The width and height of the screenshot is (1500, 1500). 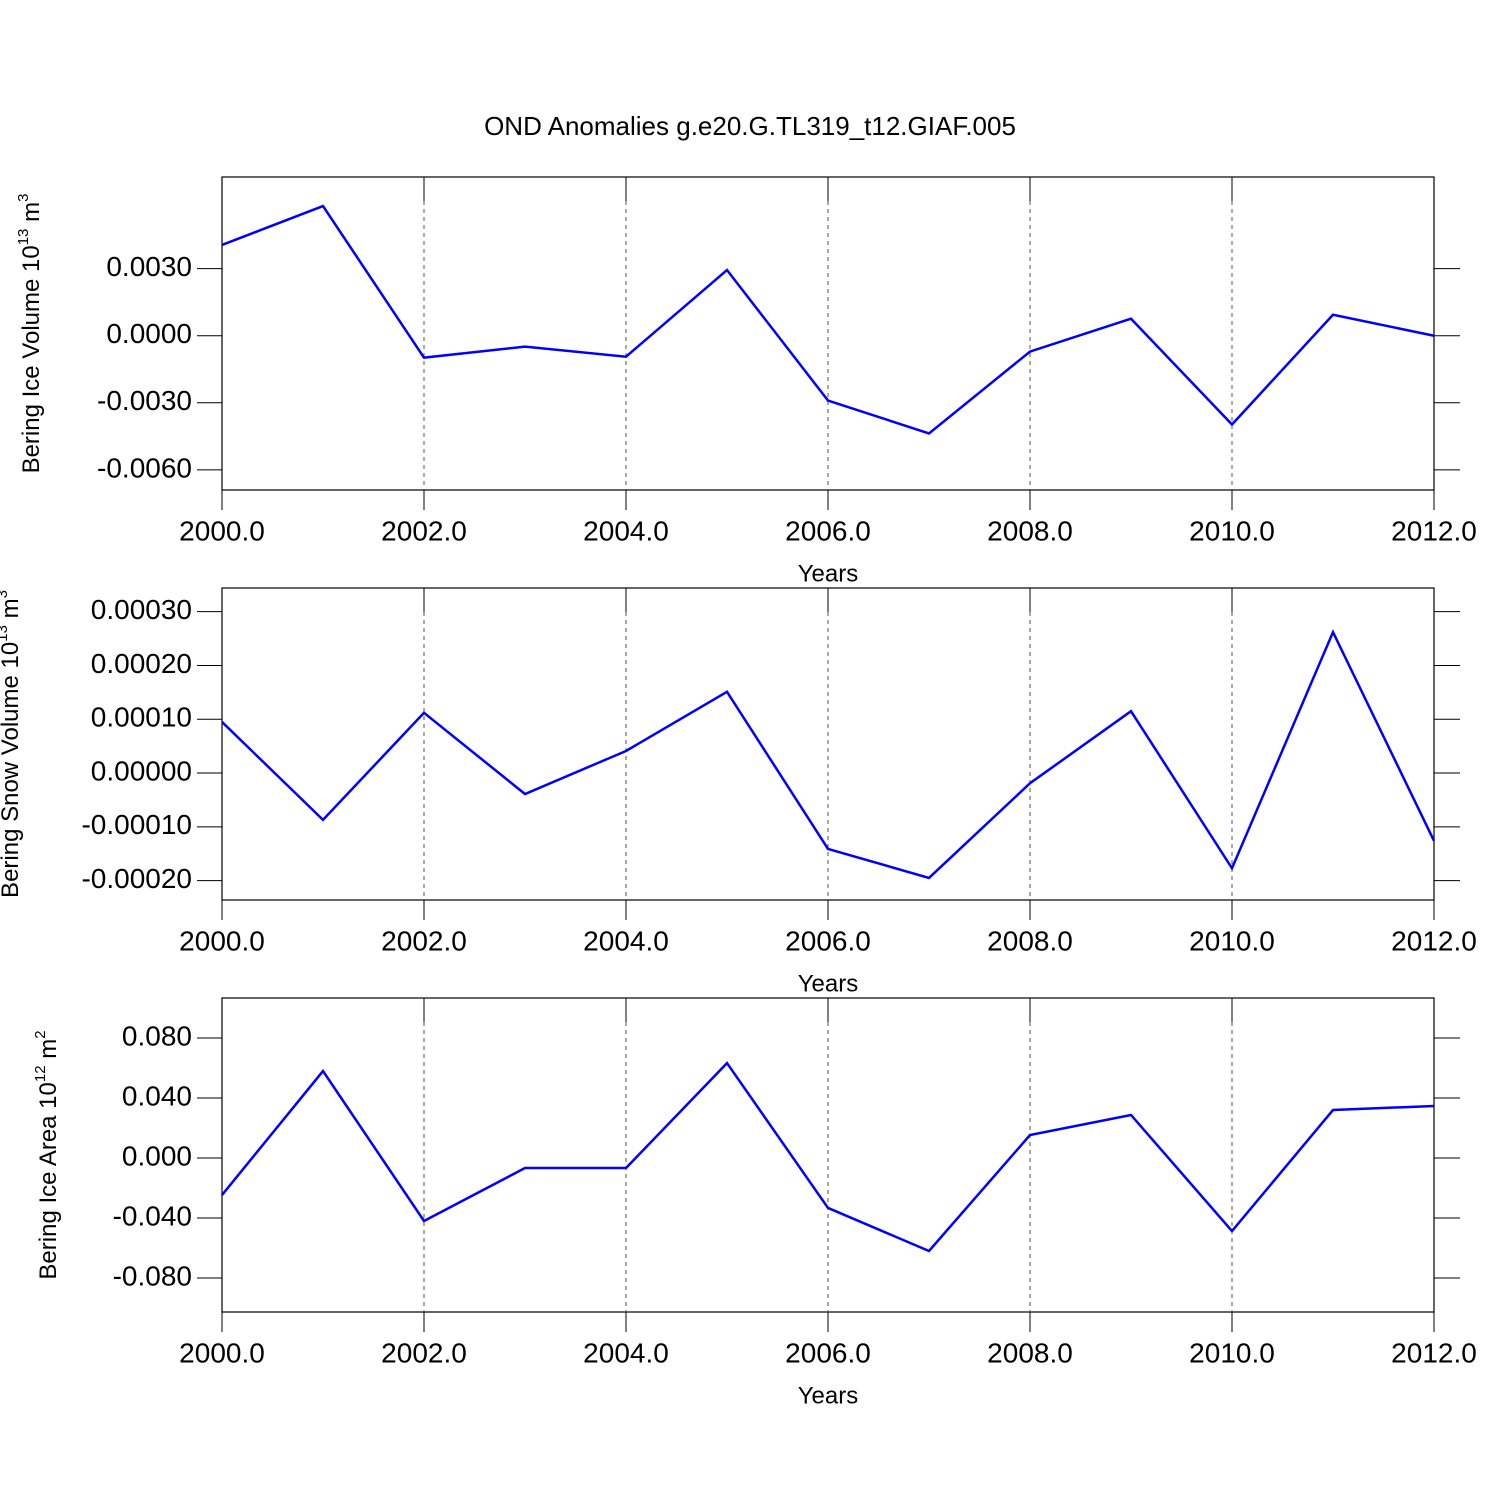 What do you see at coordinates (48, 1180) in the screenshot?
I see `y-axis-label-part: Bering Ice Area 10` at bounding box center [48, 1180].